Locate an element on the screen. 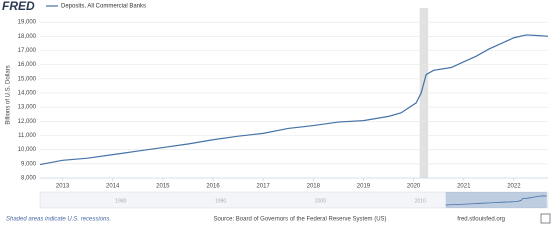  x-tick-label: 2018 is located at coordinates (314, 187).